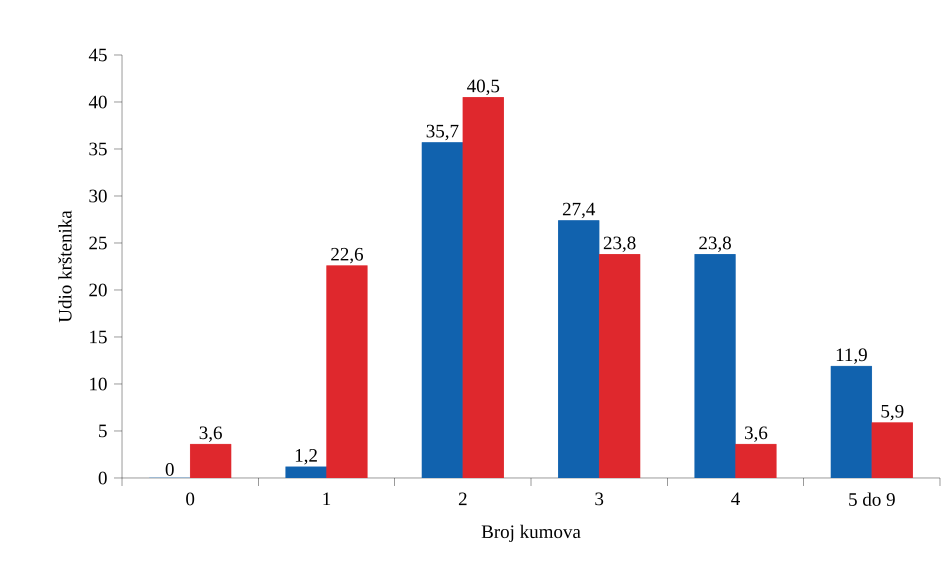  I want to click on data-label: 40,5, so click(483, 88).